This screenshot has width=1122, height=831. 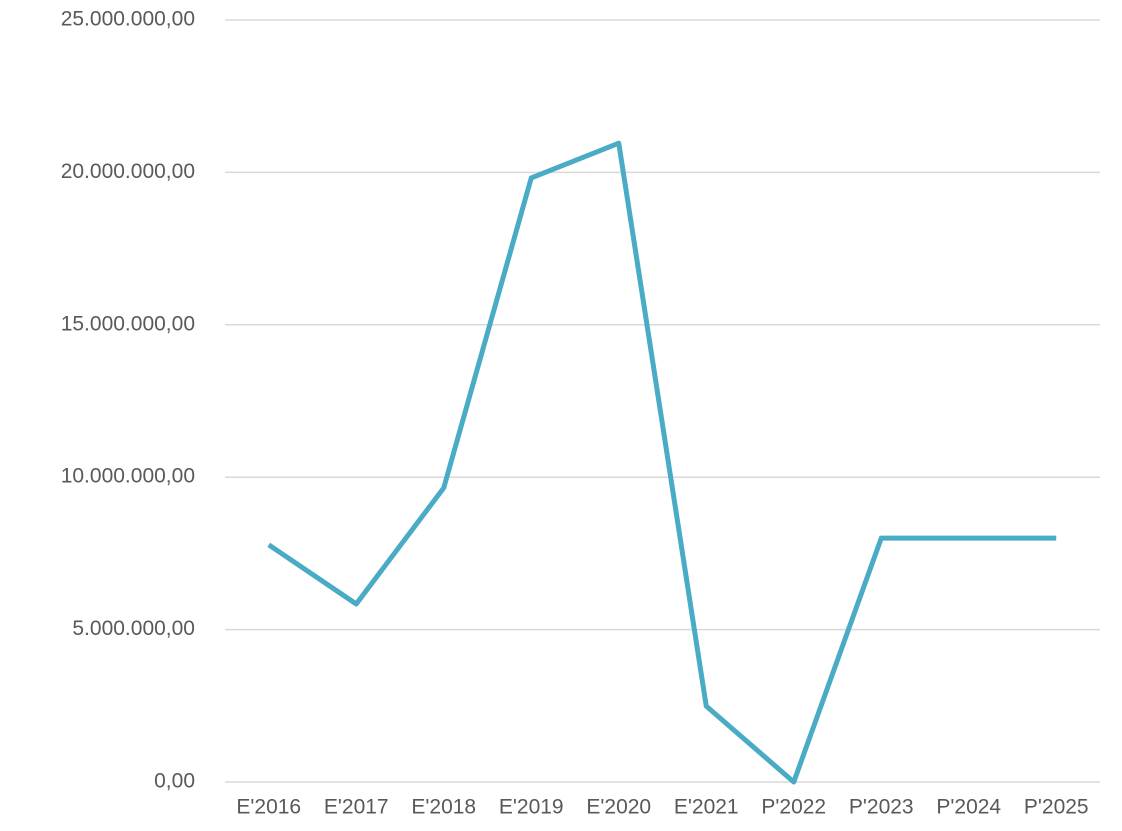 What do you see at coordinates (793, 807) in the screenshot?
I see `x-tick-label: P'2022` at bounding box center [793, 807].